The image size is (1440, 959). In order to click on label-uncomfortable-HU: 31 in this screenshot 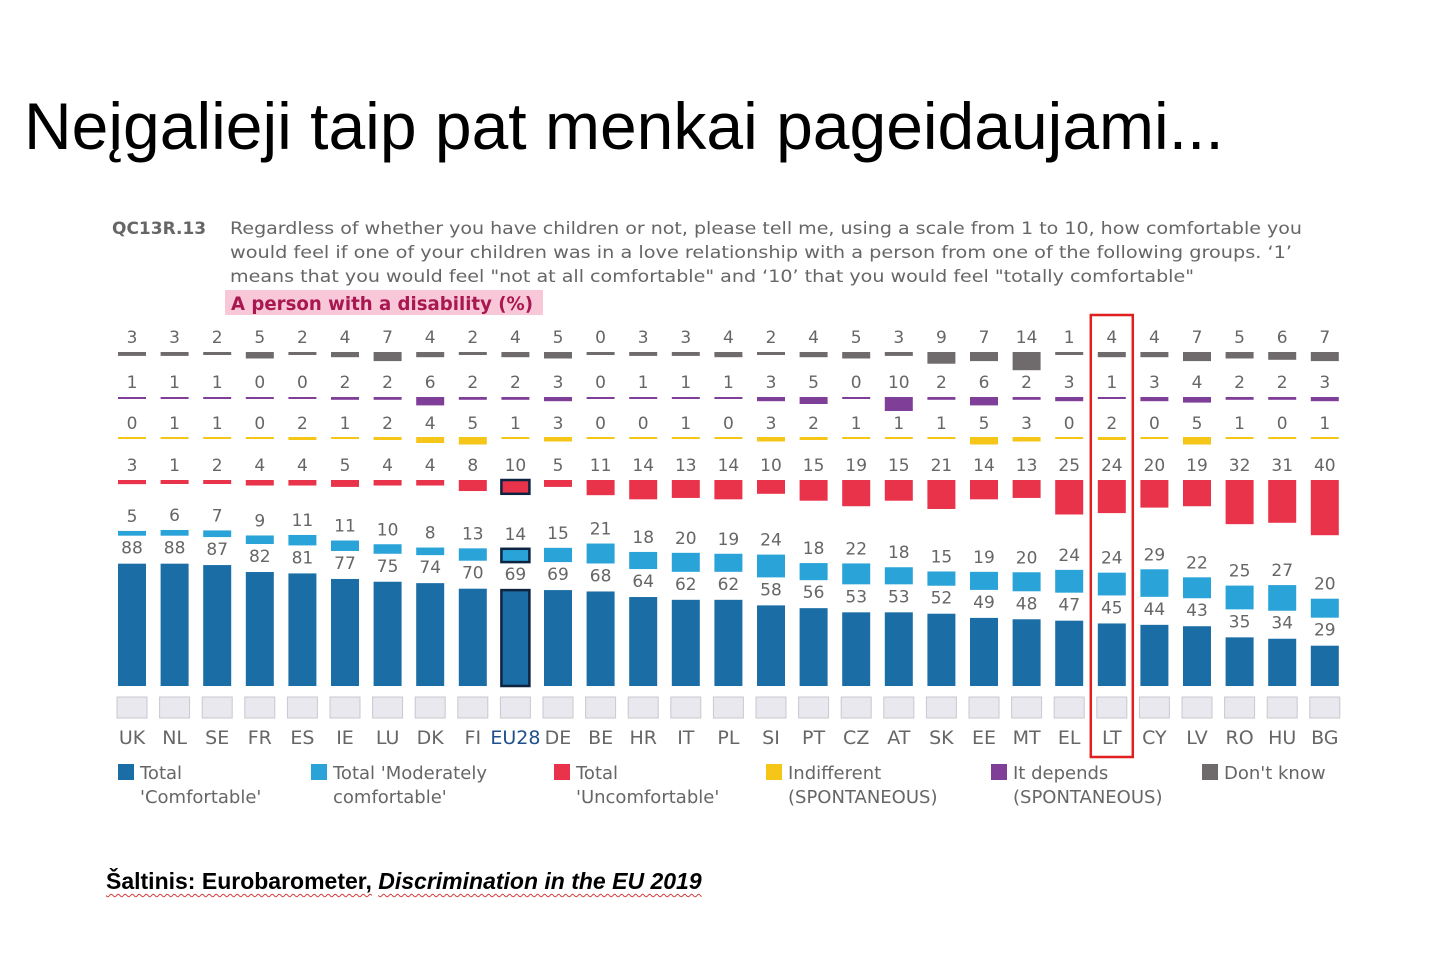, I will do `click(1282, 466)`.